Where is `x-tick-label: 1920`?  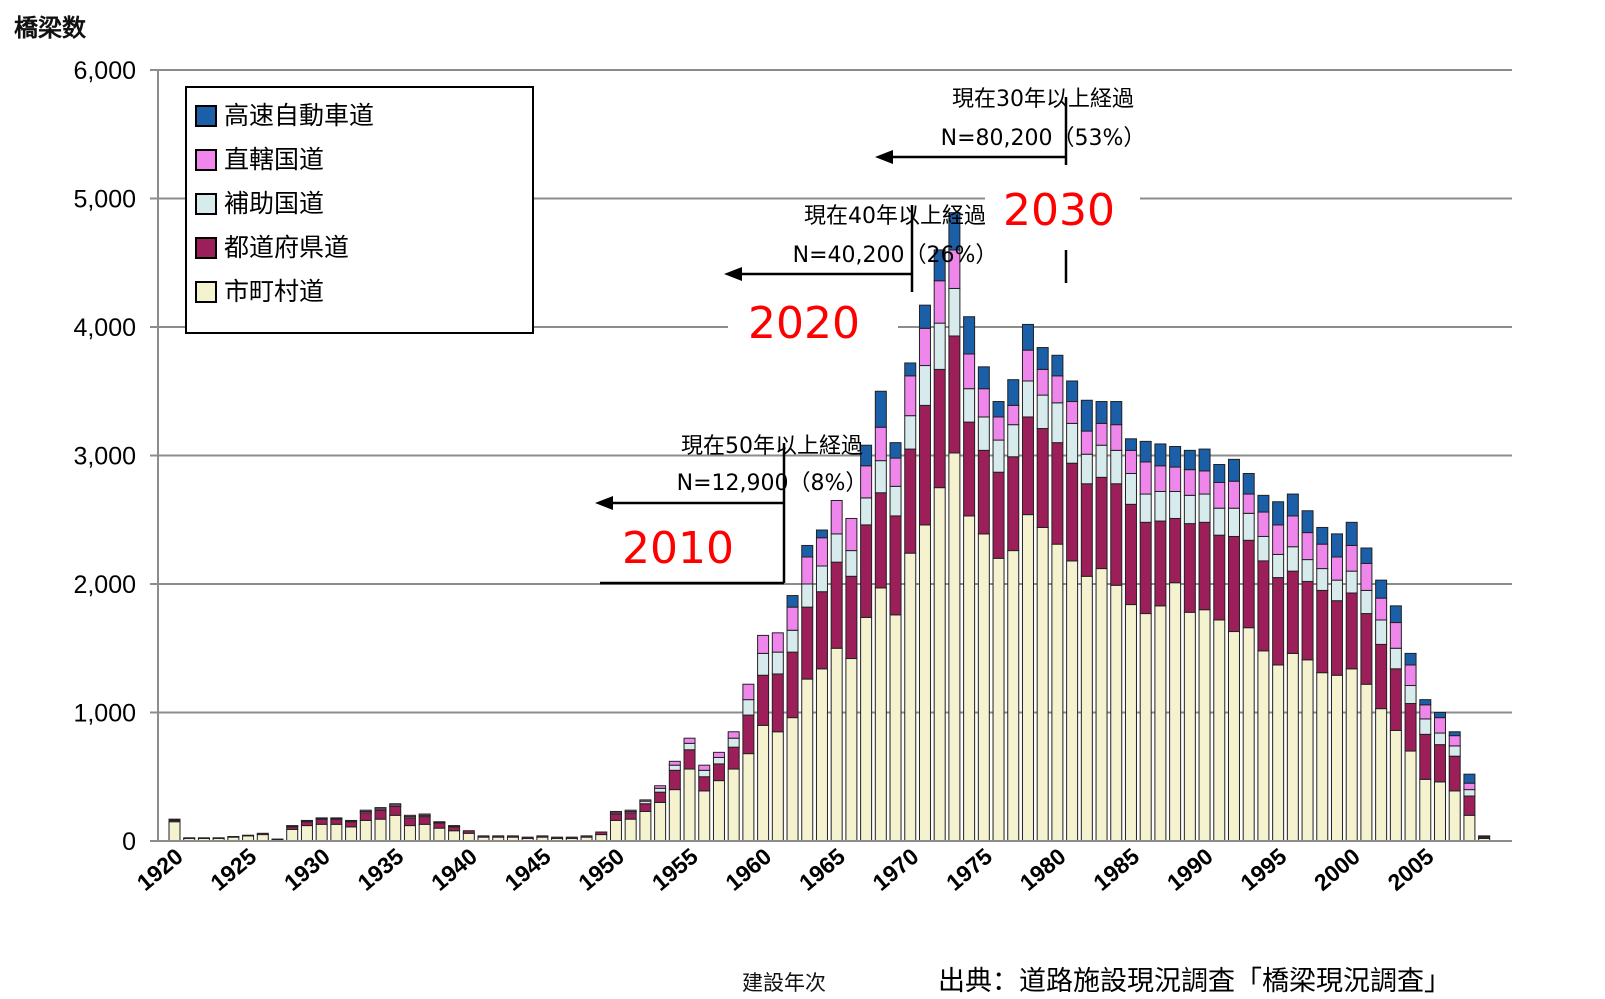
x-tick-label: 1920 is located at coordinates (160, 869).